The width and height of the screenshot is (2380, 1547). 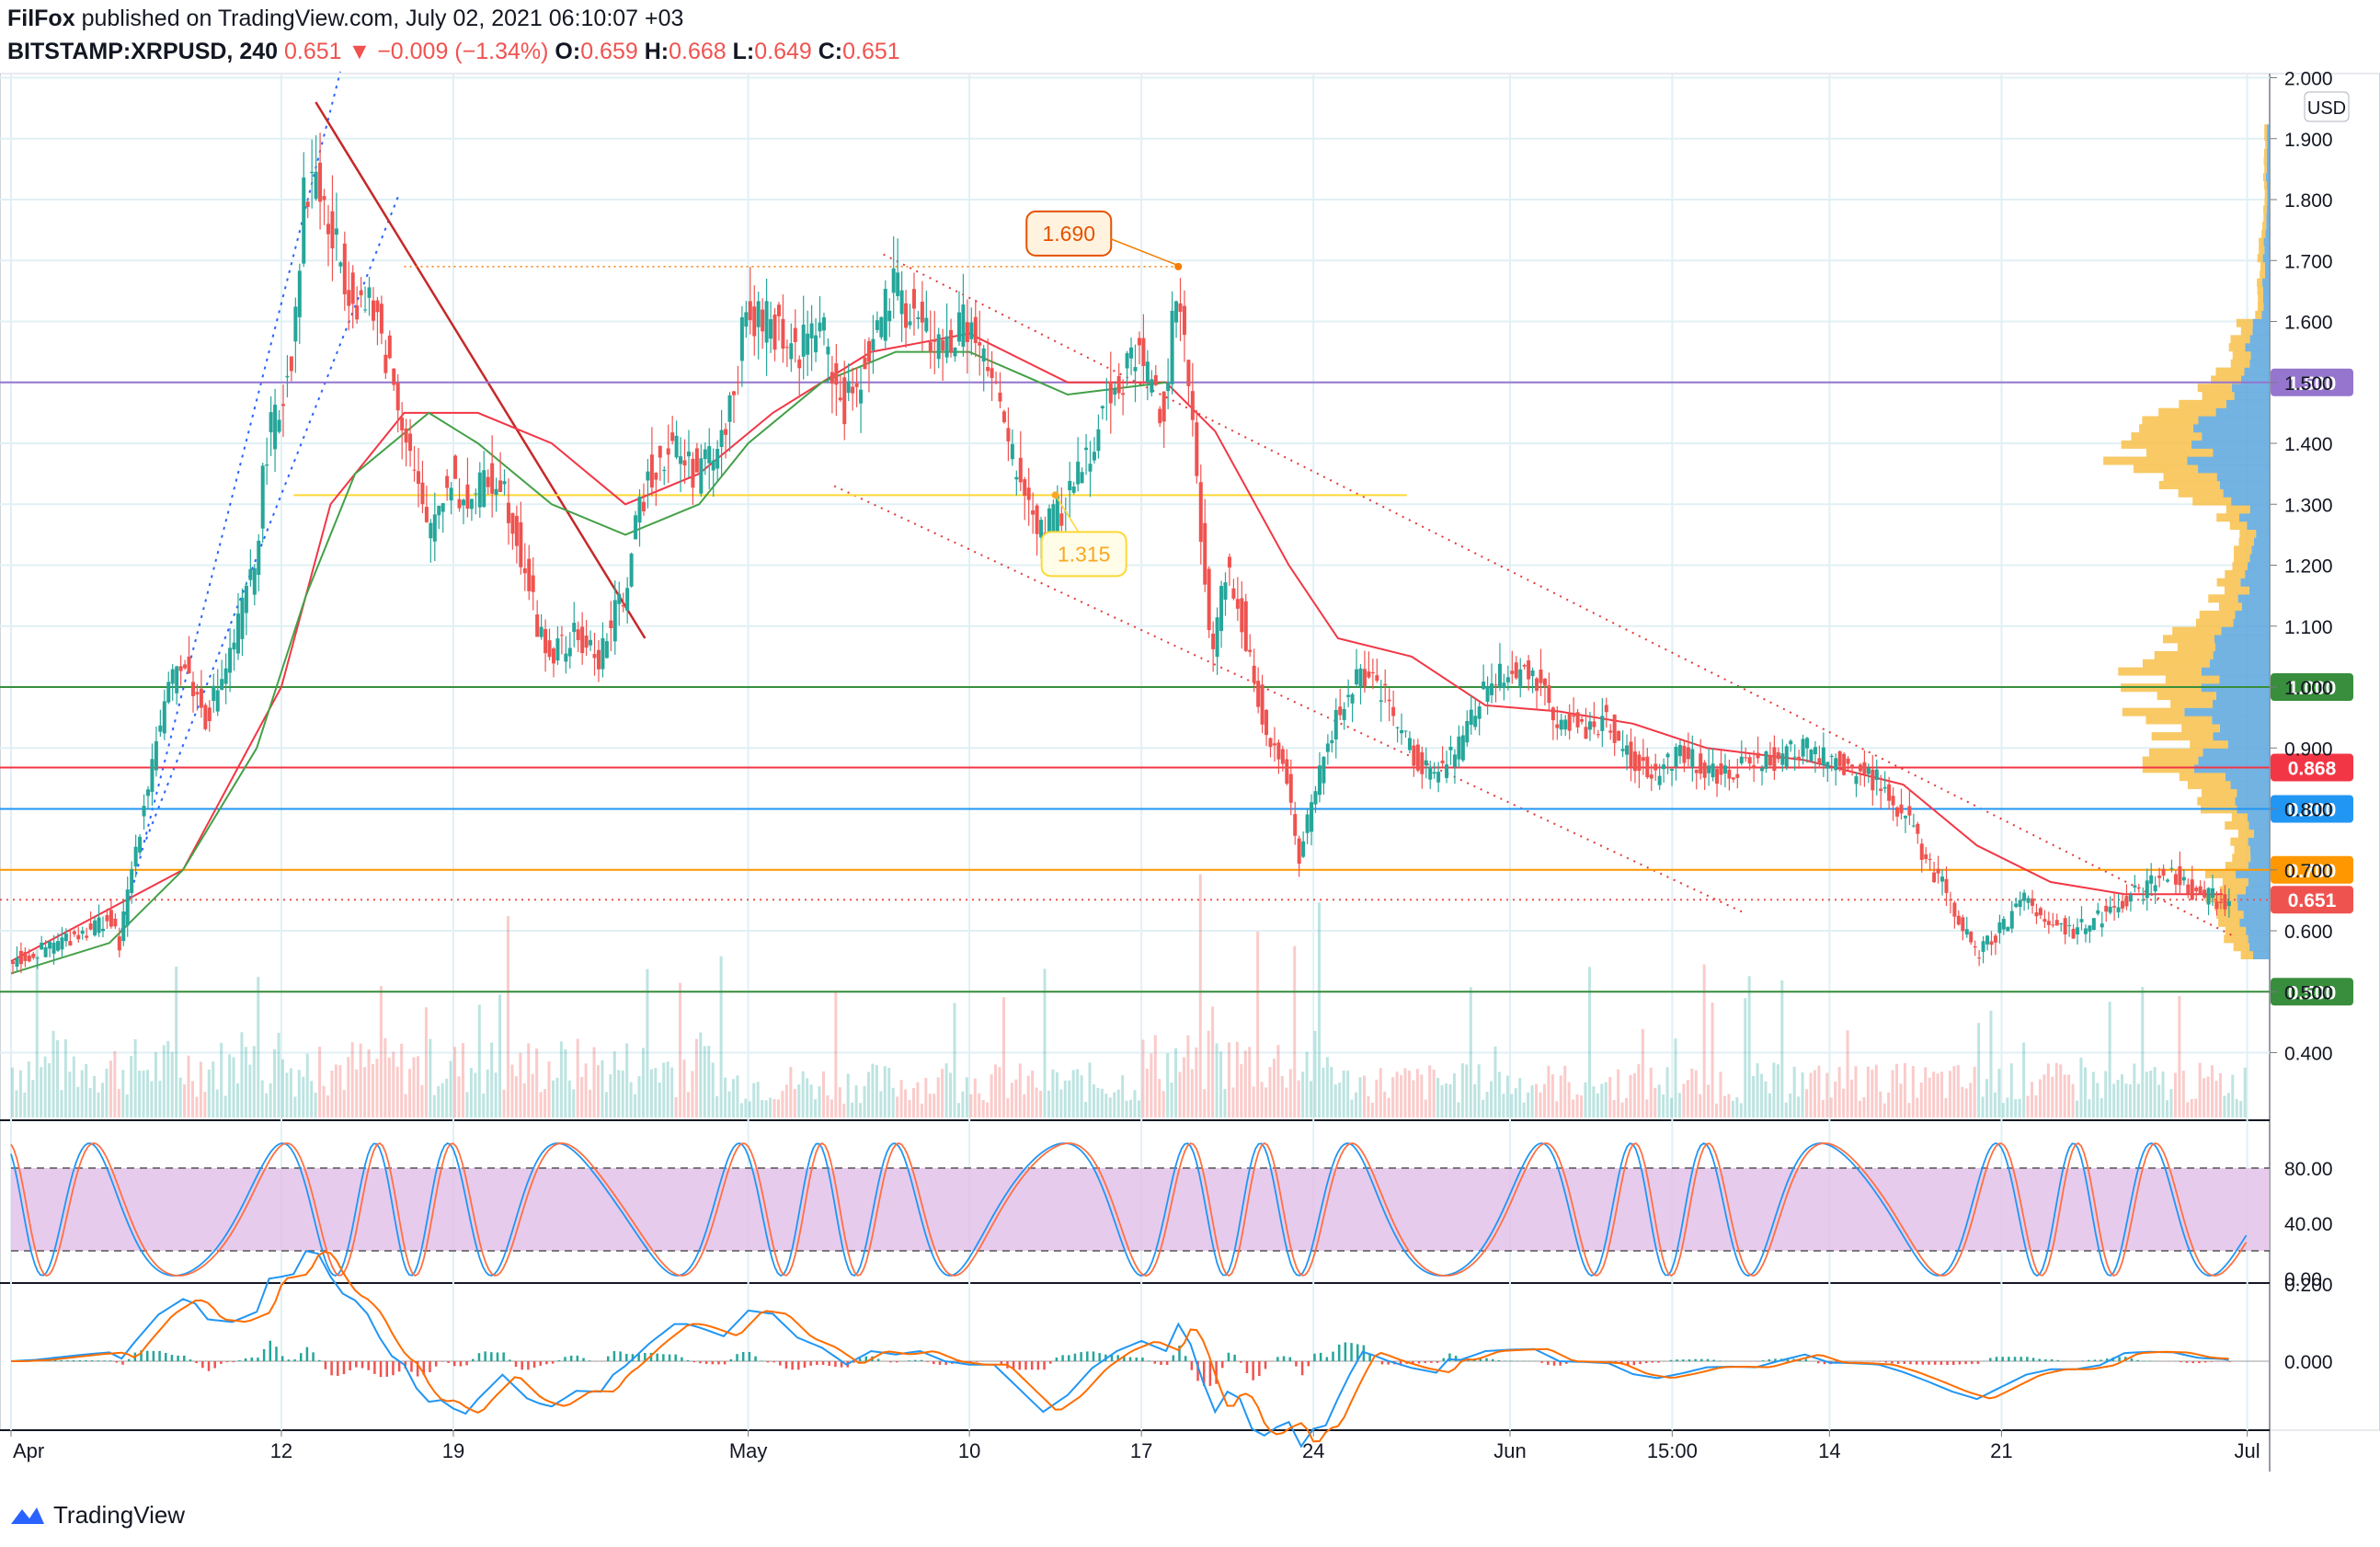 What do you see at coordinates (2312, 688) in the screenshot?
I see `level-label-1: 1.000` at bounding box center [2312, 688].